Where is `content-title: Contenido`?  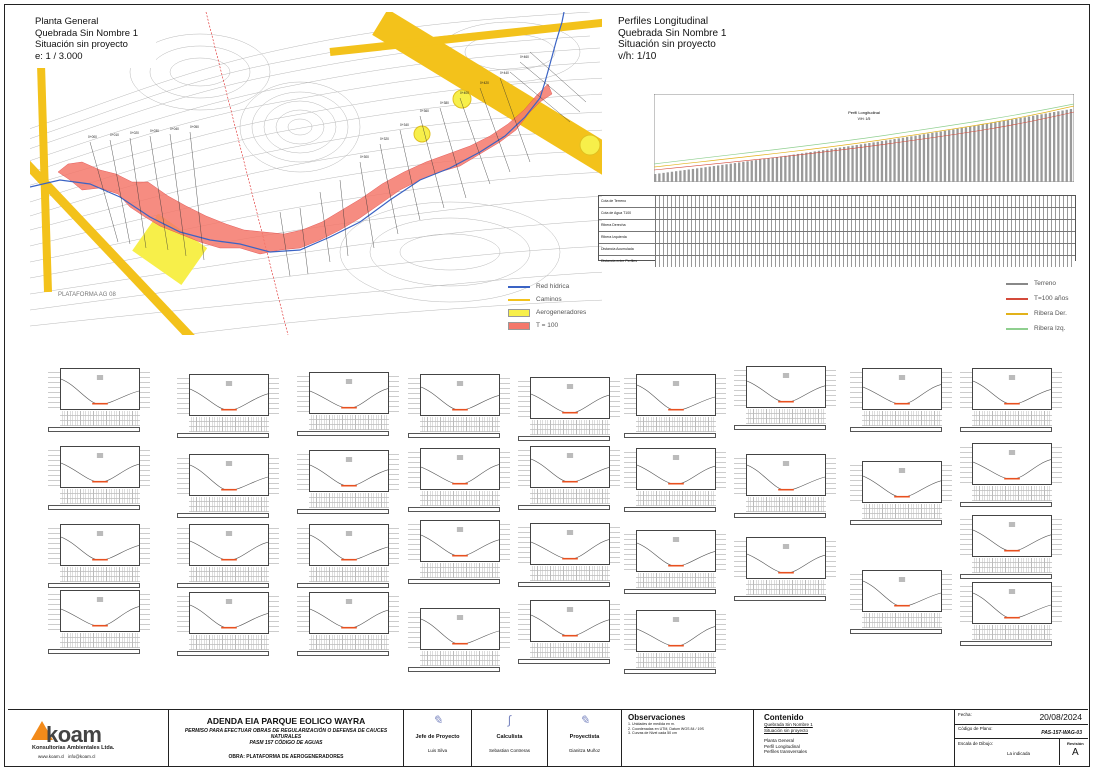 content-title: Contenido is located at coordinates (784, 717).